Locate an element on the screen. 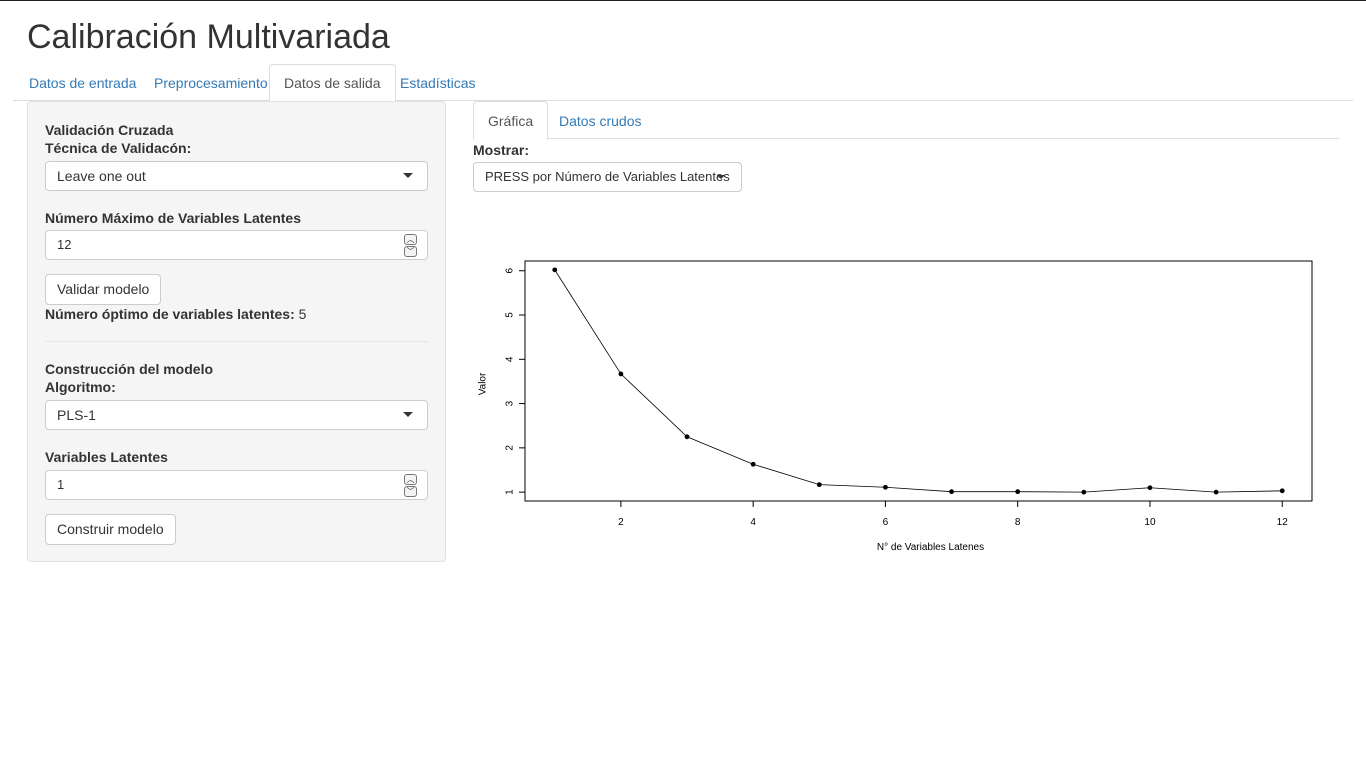 The width and height of the screenshot is (1366, 768). max-latent-variables-input: 12 ︿ ﹀ is located at coordinates (236, 245).